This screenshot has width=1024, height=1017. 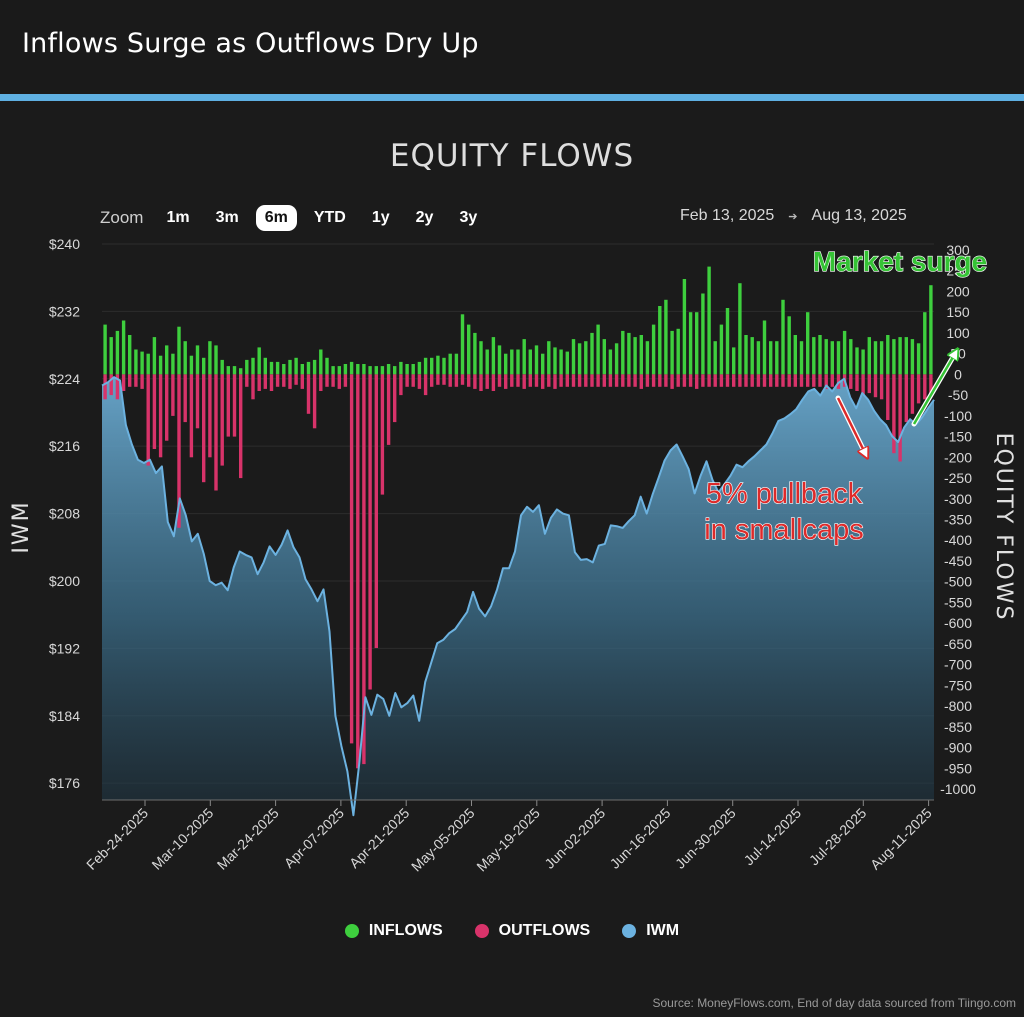 I want to click on date-from-input: Feb 13, 2025, so click(x=727, y=215).